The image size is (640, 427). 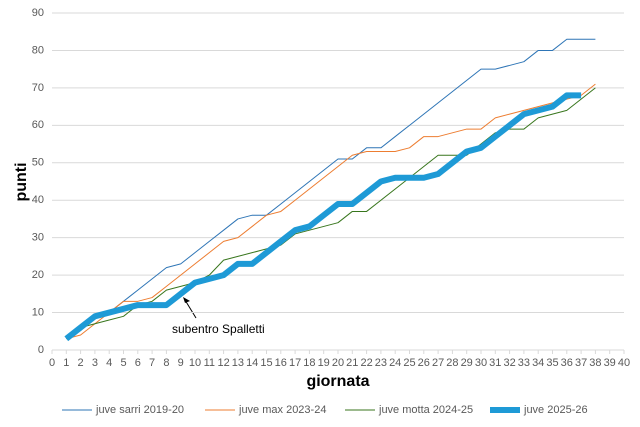 What do you see at coordinates (38, 13) in the screenshot?
I see `y-tick-label: 90` at bounding box center [38, 13].